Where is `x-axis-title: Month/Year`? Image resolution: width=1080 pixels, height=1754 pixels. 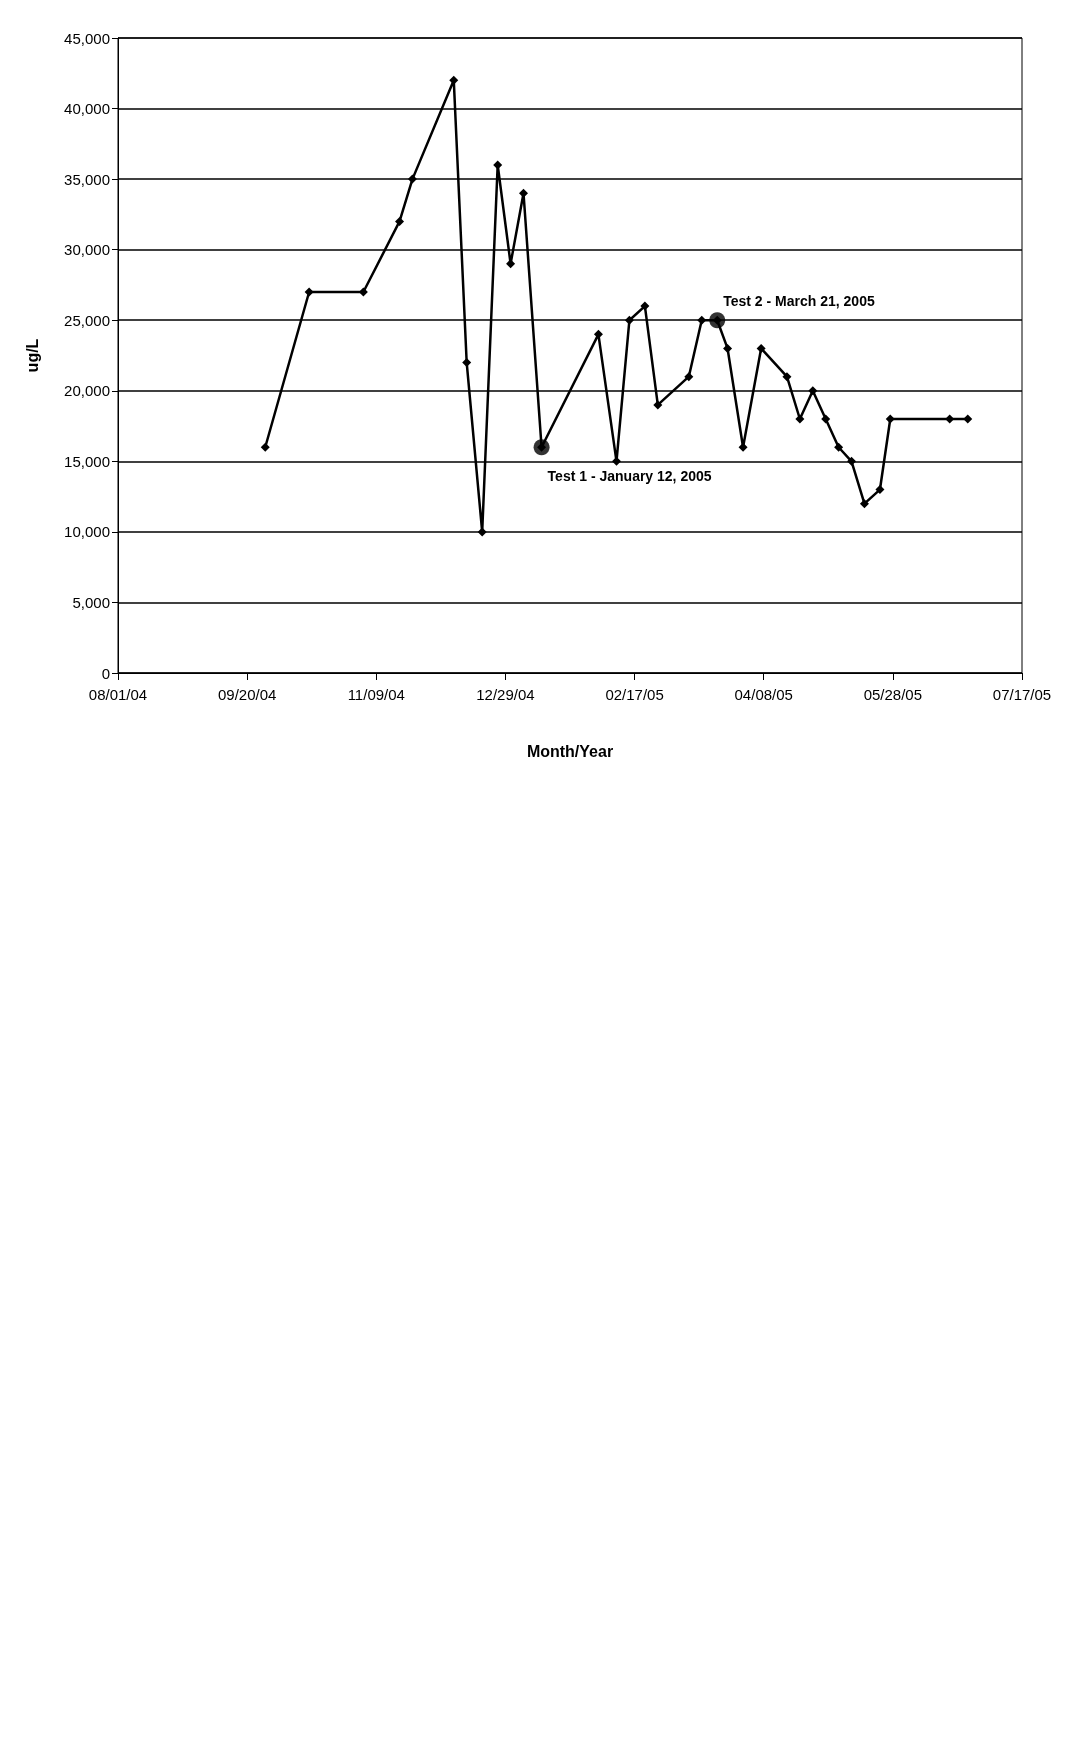
x-axis-title: Month/Year is located at coordinates (570, 751).